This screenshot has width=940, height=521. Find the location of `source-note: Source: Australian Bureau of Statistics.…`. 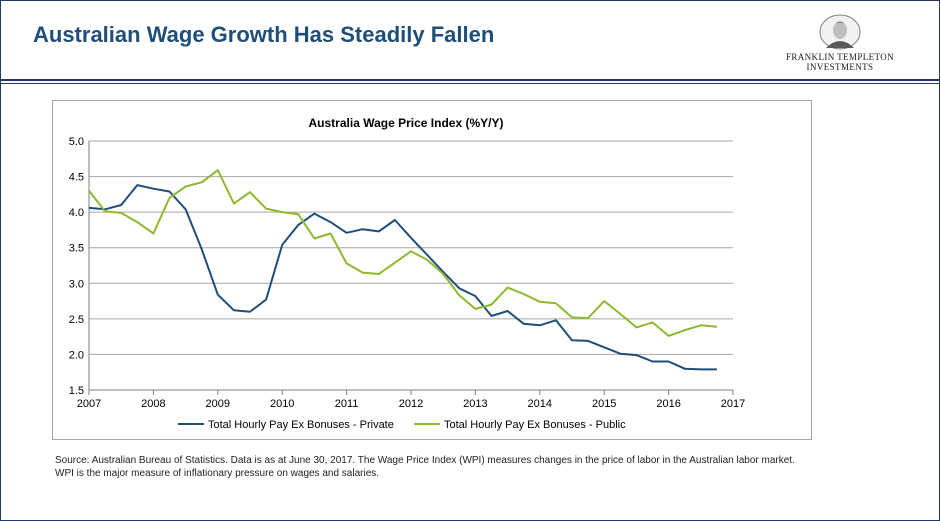

source-note: Source: Australian Bureau of Statistics.… is located at coordinates (425, 467).